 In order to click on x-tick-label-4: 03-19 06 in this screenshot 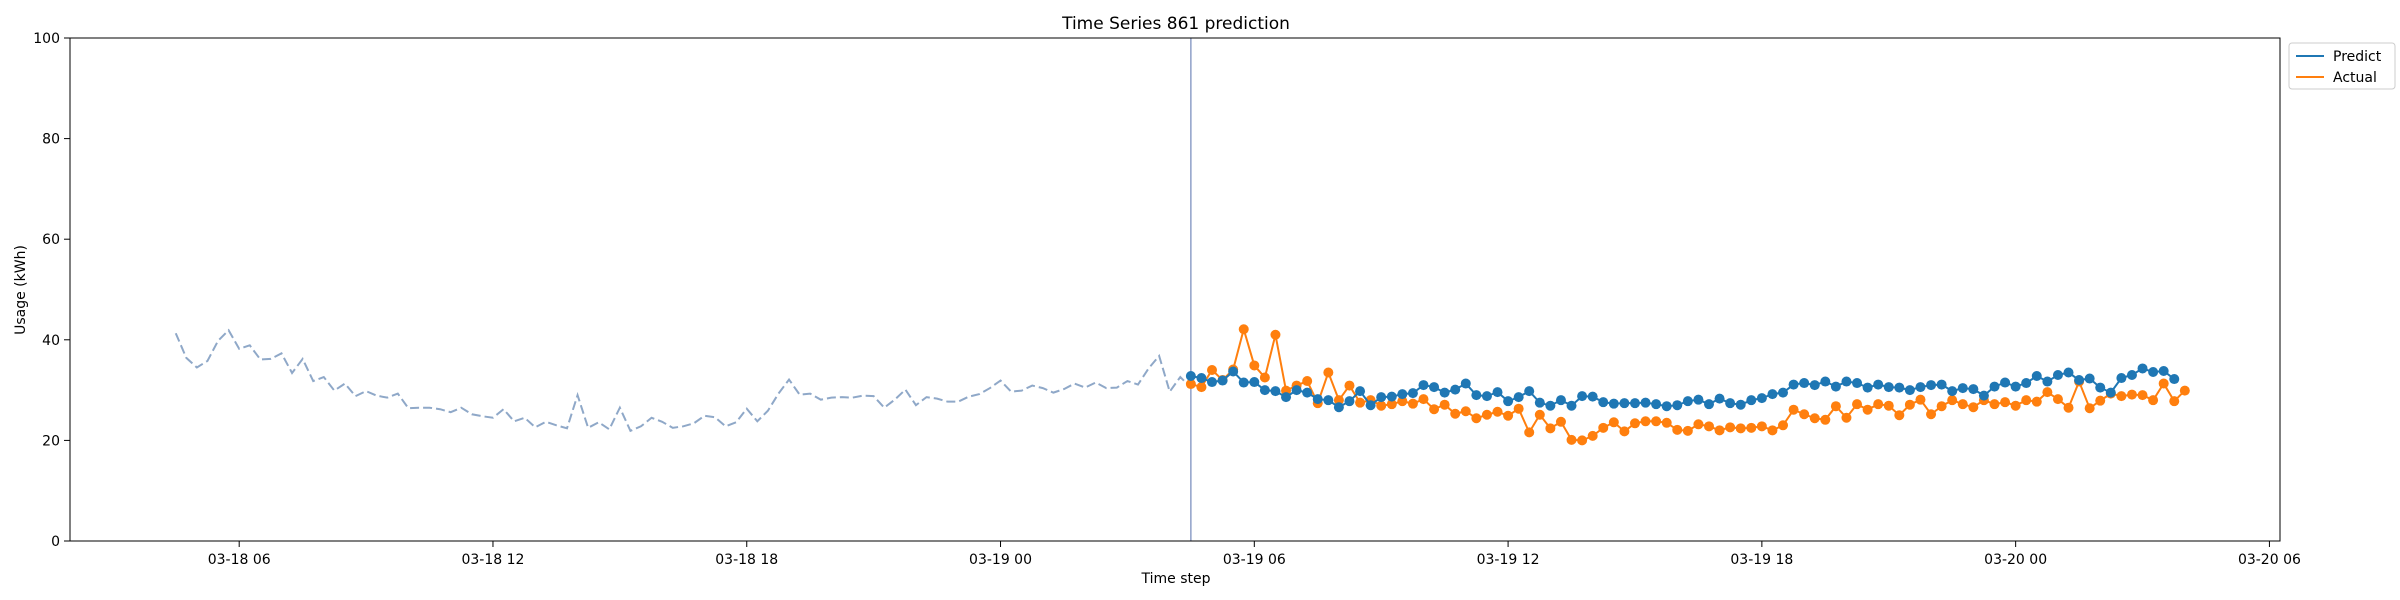, I will do `click(1254, 560)`.